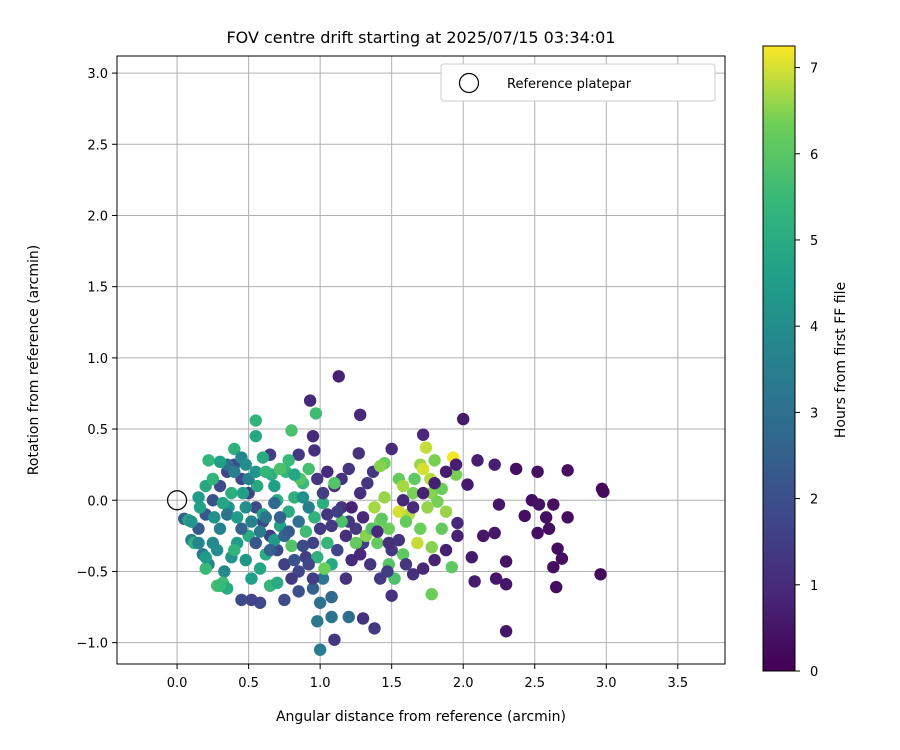 This screenshot has width=900, height=750. Describe the element at coordinates (97, 501) in the screenshot. I see `y-tick-label: 0.0` at that location.